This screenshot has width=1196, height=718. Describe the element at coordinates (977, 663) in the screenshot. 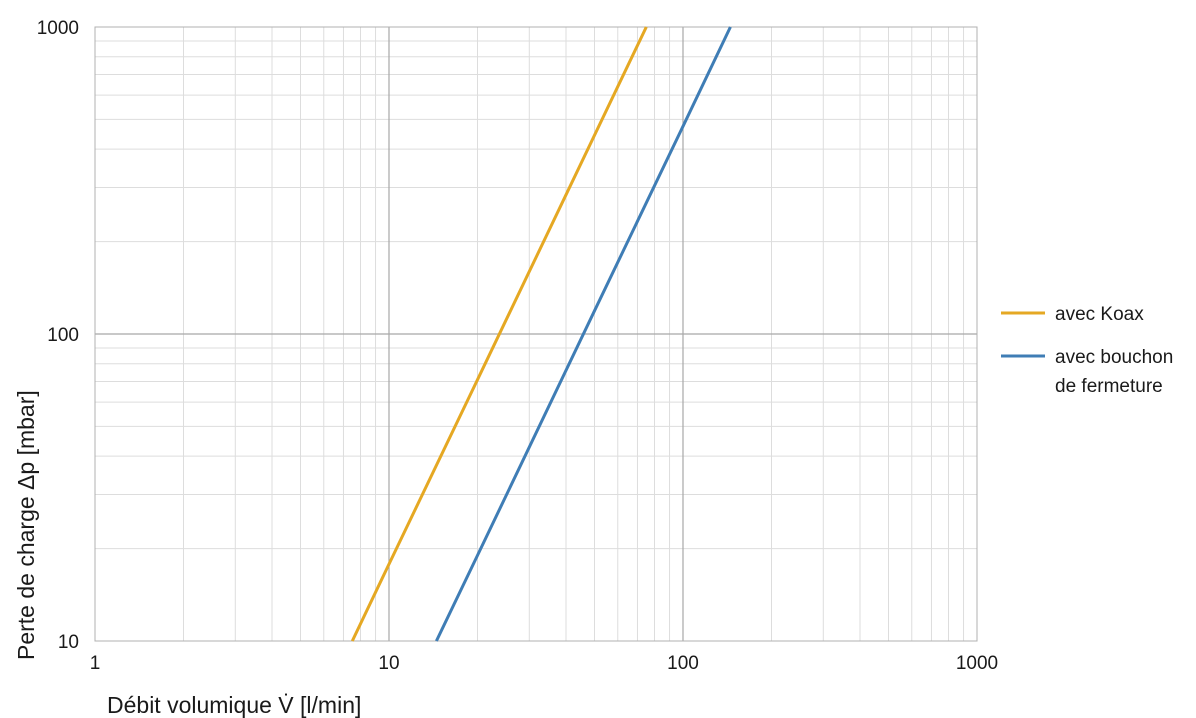

I see `x-tick-label: 1000` at that location.